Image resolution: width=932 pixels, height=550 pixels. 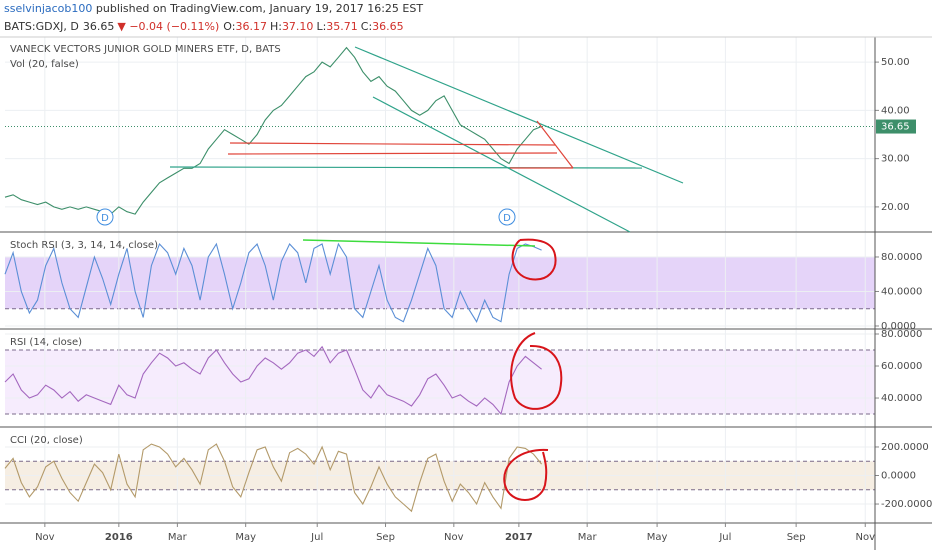 What do you see at coordinates (276, 26) in the screenshot?
I see `ohlc-label: H:` at bounding box center [276, 26].